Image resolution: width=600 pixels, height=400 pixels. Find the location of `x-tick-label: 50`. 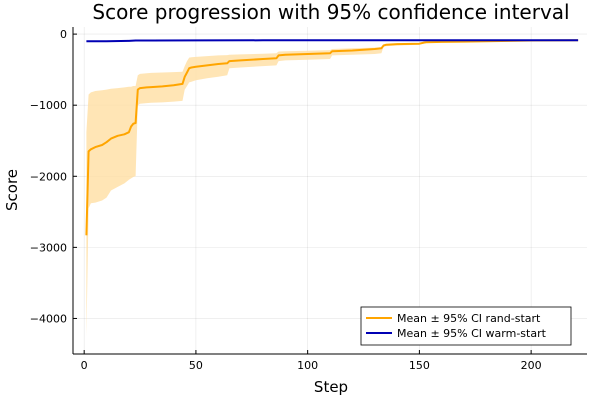

x-tick-label: 50 is located at coordinates (196, 365).